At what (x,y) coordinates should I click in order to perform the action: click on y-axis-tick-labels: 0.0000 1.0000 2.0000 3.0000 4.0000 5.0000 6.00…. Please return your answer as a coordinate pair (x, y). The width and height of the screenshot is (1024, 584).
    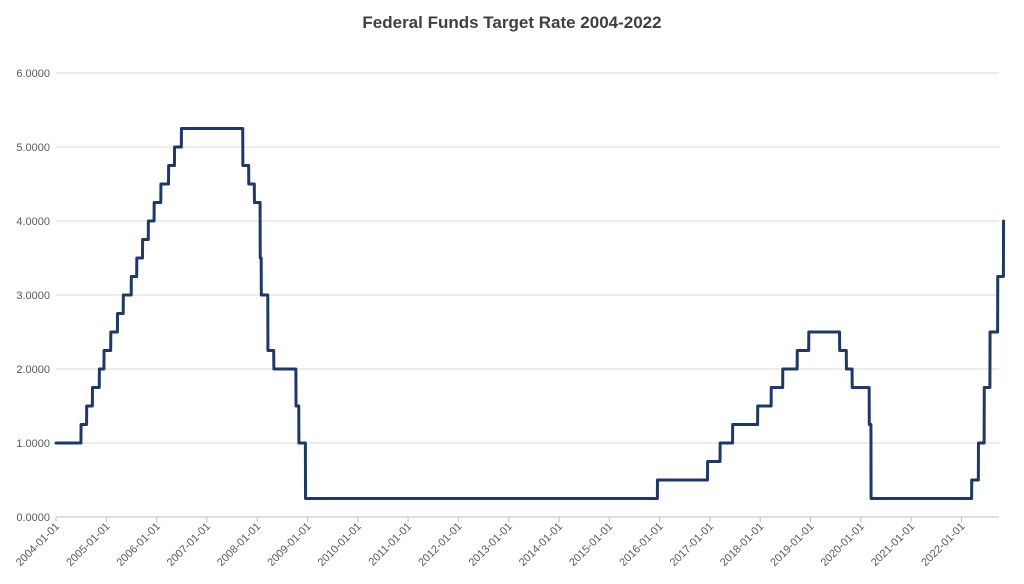
    Looking at the image, I should click on (33, 296).